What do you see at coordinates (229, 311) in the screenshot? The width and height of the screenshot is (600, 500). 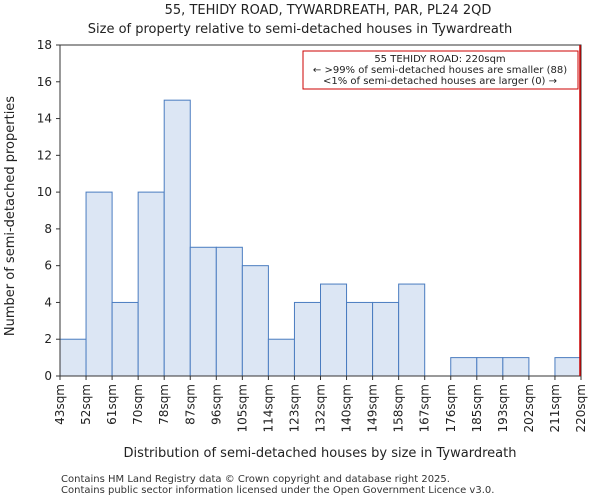 I see `bar-96sqm` at bounding box center [229, 311].